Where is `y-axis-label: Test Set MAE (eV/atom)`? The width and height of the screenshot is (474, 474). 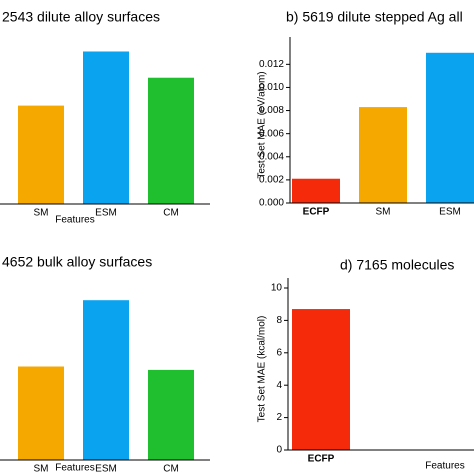
y-axis-label: Test Set MAE (eV/atom) is located at coordinates (262, 124).